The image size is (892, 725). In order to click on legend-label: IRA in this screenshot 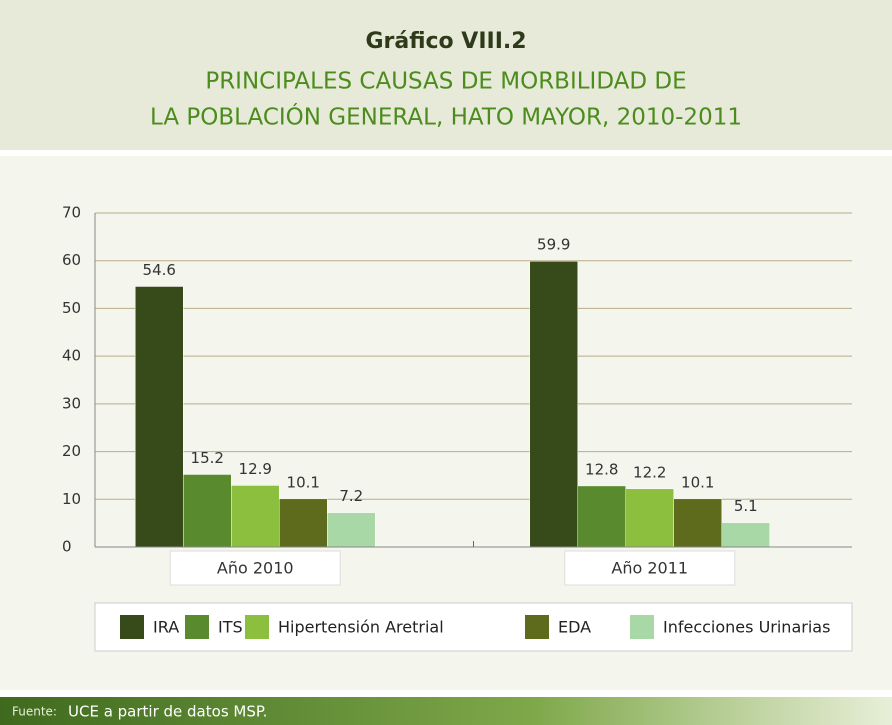, I will do `click(166, 627)`.